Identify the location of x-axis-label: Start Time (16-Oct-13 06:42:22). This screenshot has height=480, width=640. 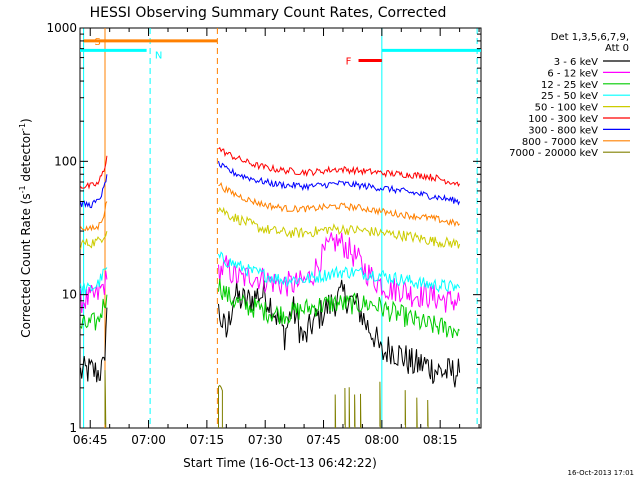
(280, 463).